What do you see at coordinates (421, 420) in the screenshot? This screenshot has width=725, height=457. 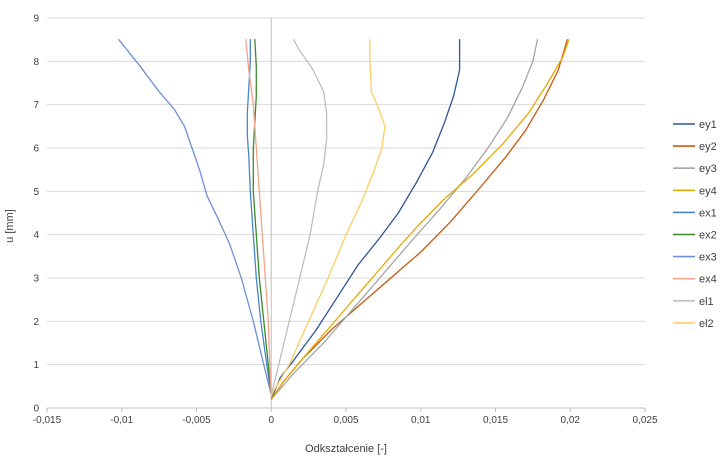 I see `x-tick-label: 0,01` at bounding box center [421, 420].